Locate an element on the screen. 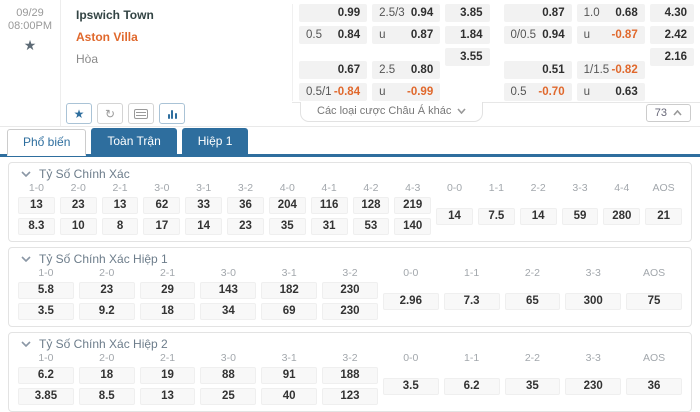 The height and width of the screenshot is (412, 700). odds-cell: 19 is located at coordinates (167, 375).